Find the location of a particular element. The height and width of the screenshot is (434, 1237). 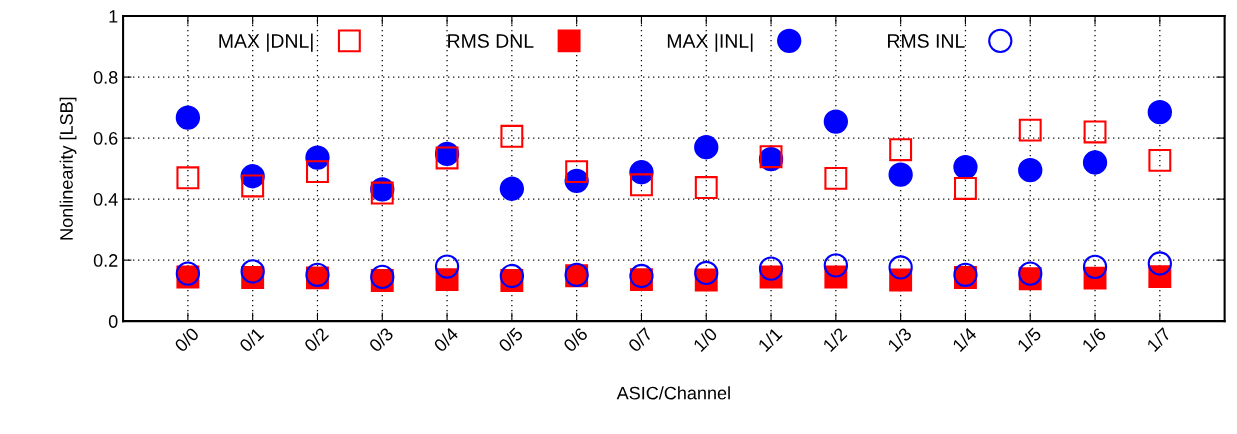

x-axis-title: ASIC/Channel is located at coordinates (673, 393).